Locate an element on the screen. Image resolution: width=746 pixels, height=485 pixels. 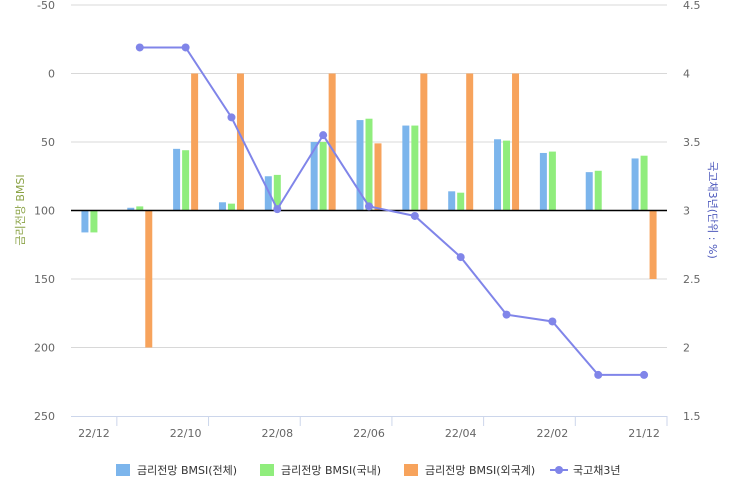
x-tick-label: 22/10 is located at coordinates (186, 433).